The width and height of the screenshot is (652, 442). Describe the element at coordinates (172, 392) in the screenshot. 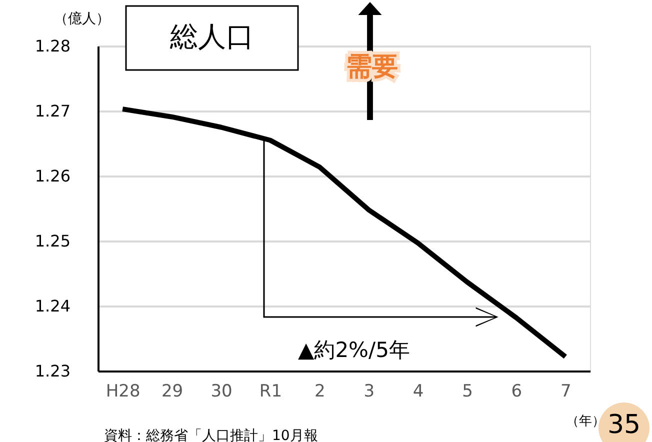

I see `x-tick-label: 29` at that location.